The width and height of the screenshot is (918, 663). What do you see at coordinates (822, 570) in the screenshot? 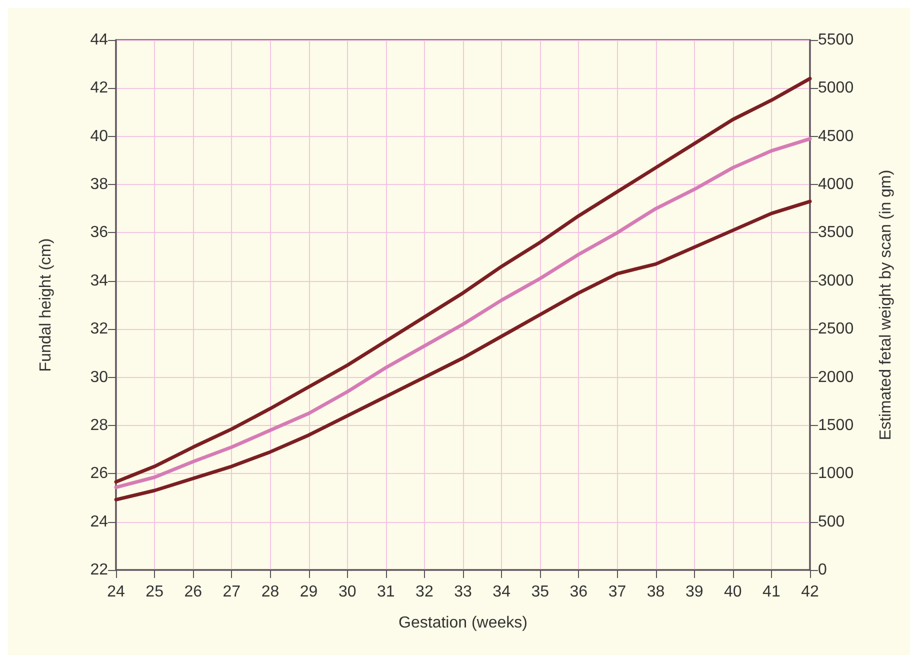
I see `y2-tick-label: 0` at bounding box center [822, 570].